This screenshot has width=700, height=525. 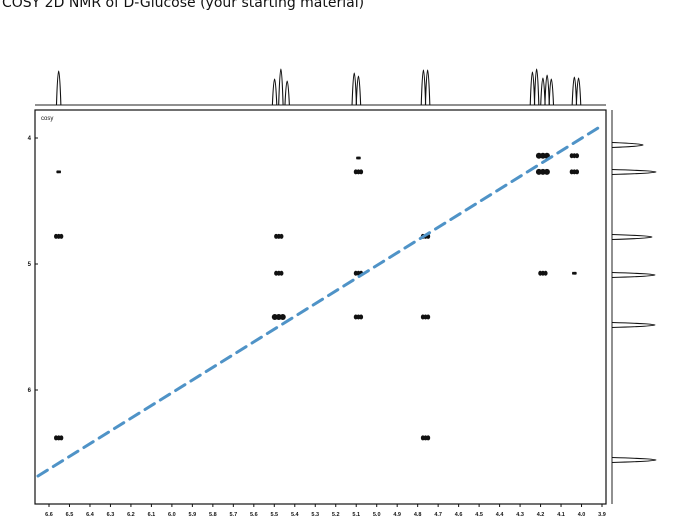 What do you see at coordinates (541, 515) in the screenshot?
I see `x-tick-label: 4.2` at bounding box center [541, 515].